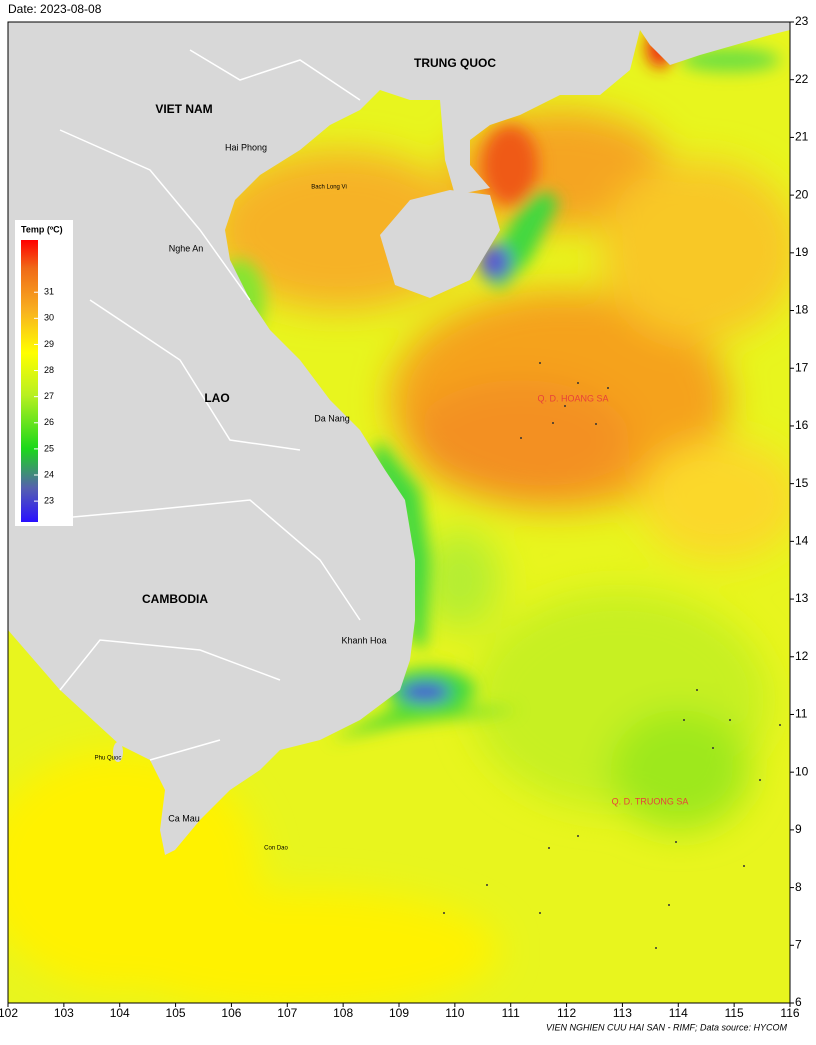  Describe the element at coordinates (734, 1013) in the screenshot. I see `x-tick-label: 115` at that location.